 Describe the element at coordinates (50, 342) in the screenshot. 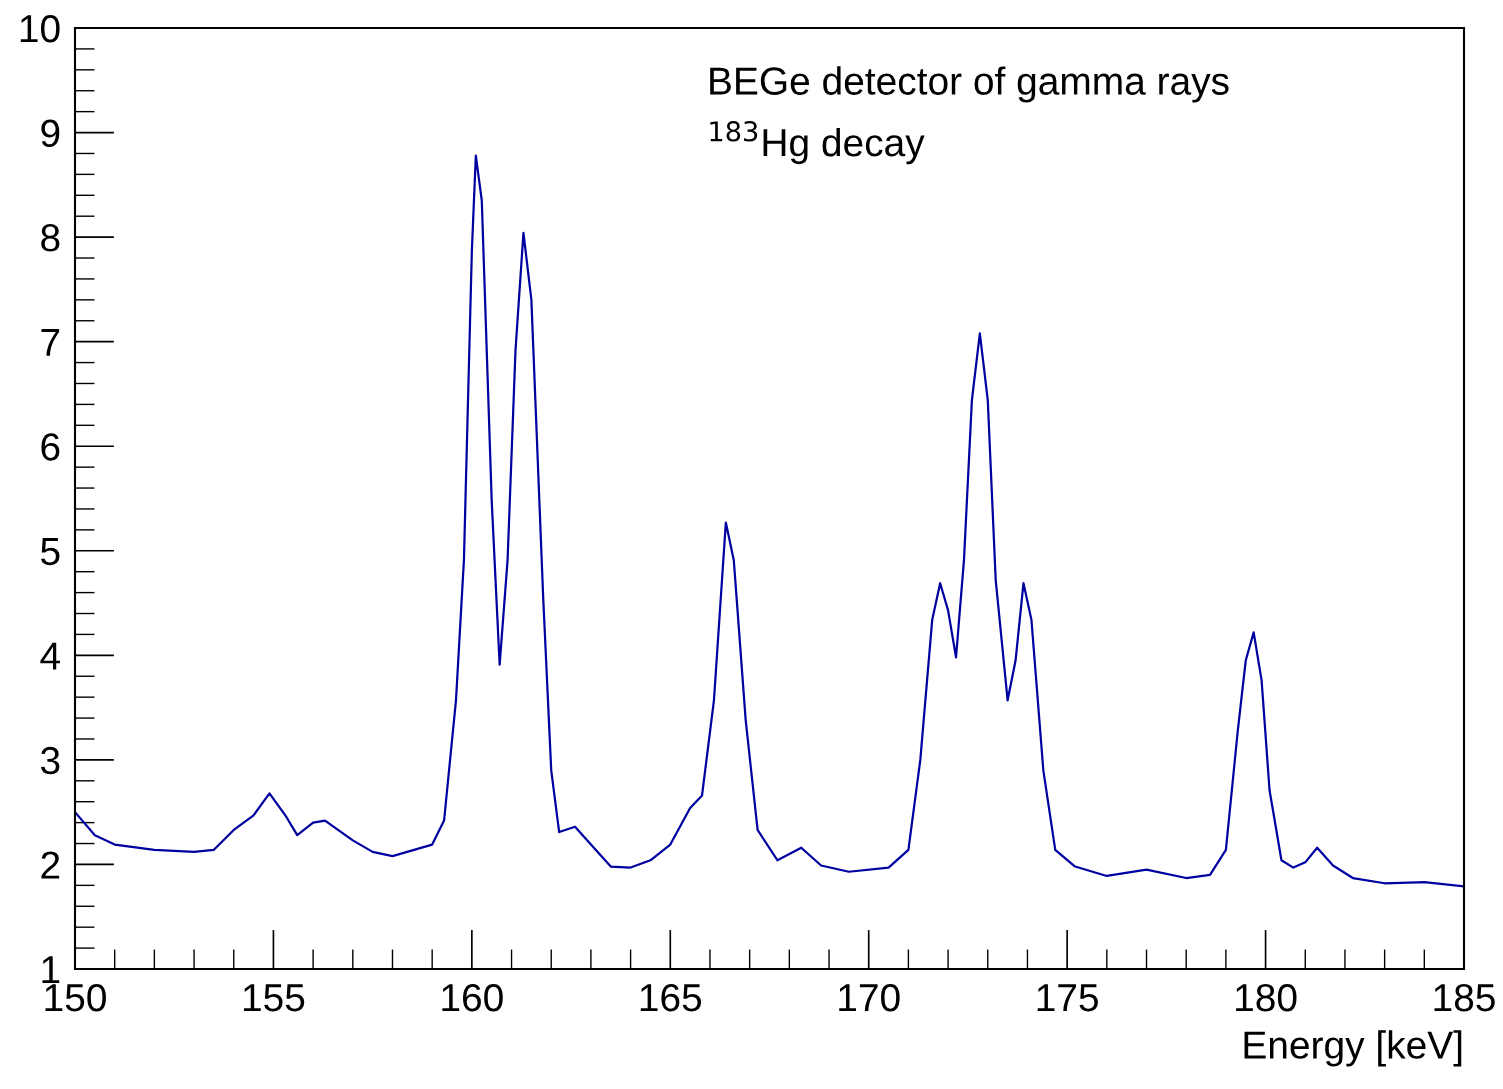

I see `y-tick-label: 7` at that location.